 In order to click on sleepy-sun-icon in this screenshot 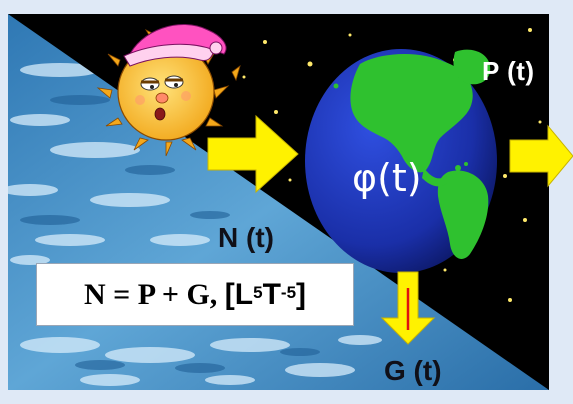, I will do `click(168, 90)`.